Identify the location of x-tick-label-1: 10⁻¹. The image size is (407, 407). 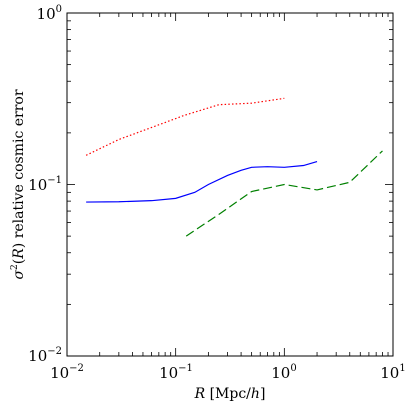
(176, 372).